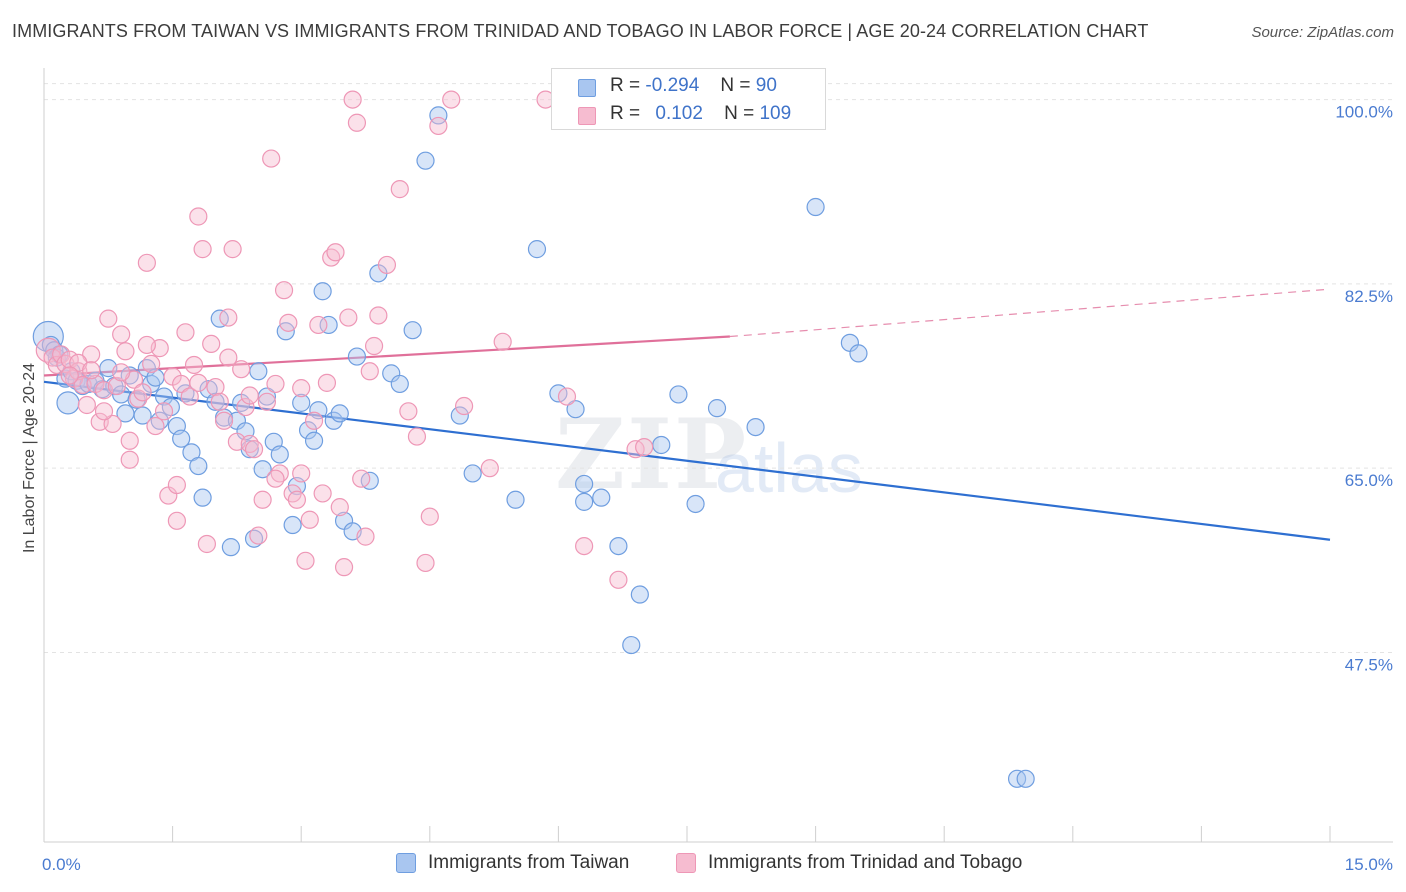  I want to click on trend-line-trinidad-extension, so click(1030, 313).